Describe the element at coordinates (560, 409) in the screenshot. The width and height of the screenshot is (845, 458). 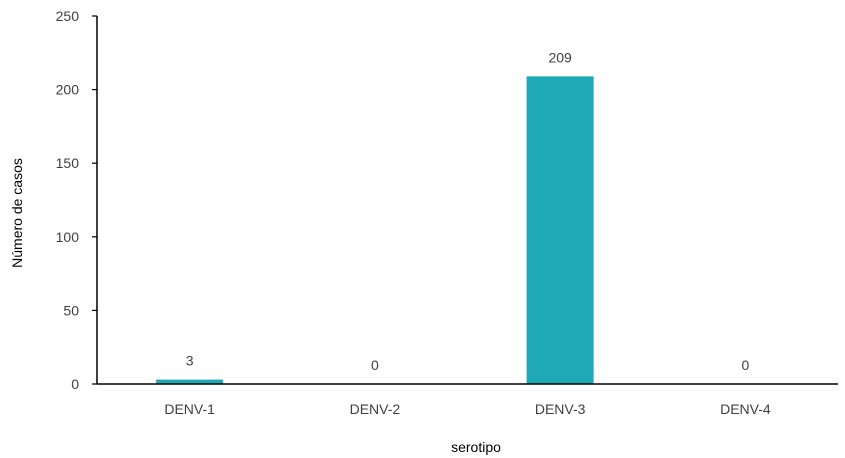
I see `x-tick-label: DENV-3` at that location.